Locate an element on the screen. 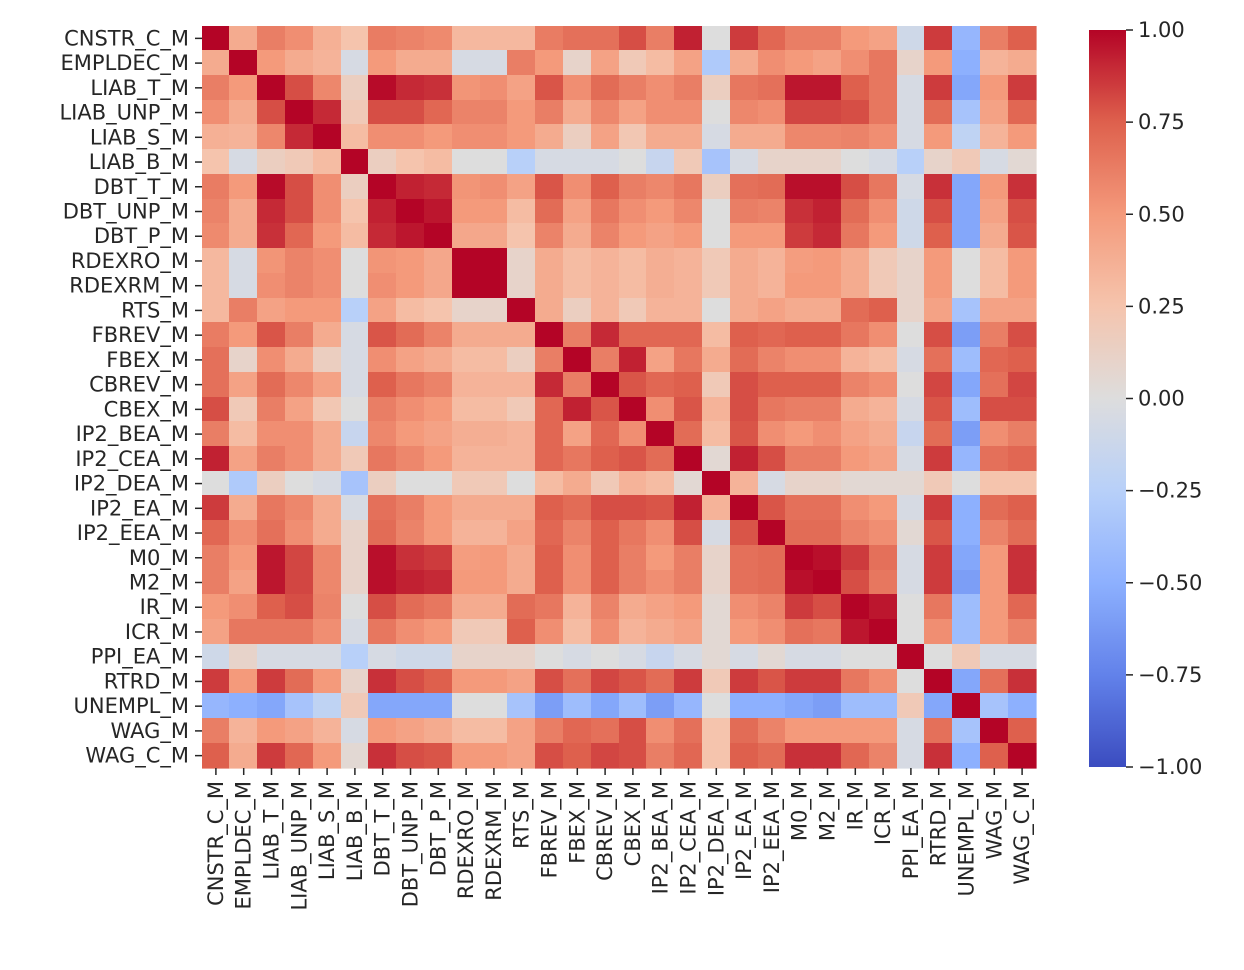  x-tick-label: CBEX_M is located at coordinates (633, 823).